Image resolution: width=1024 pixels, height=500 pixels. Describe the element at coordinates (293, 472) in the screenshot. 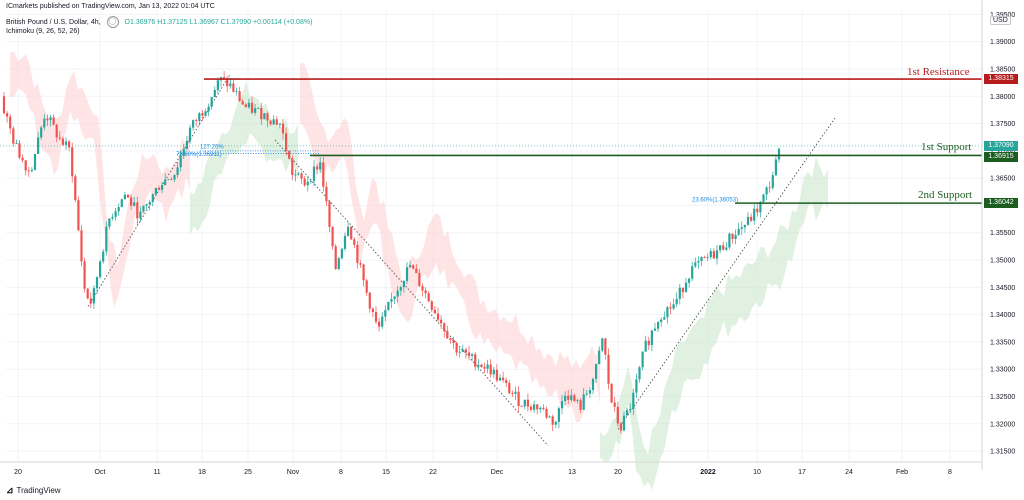

I see `x-tick-label: Nov` at that location.